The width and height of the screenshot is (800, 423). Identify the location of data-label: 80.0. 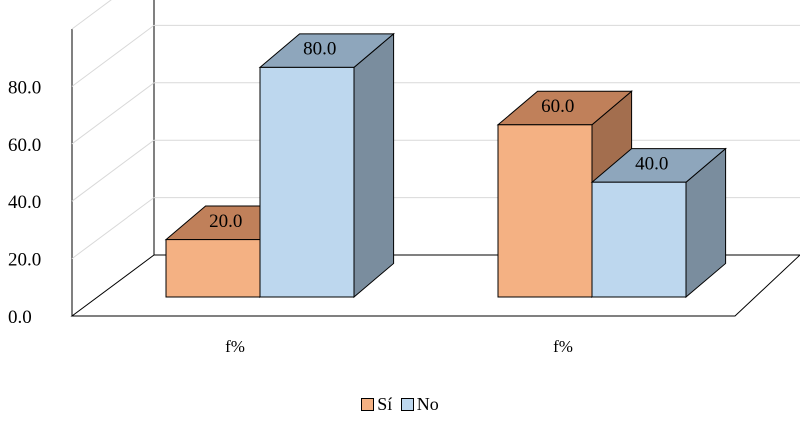
(319, 49).